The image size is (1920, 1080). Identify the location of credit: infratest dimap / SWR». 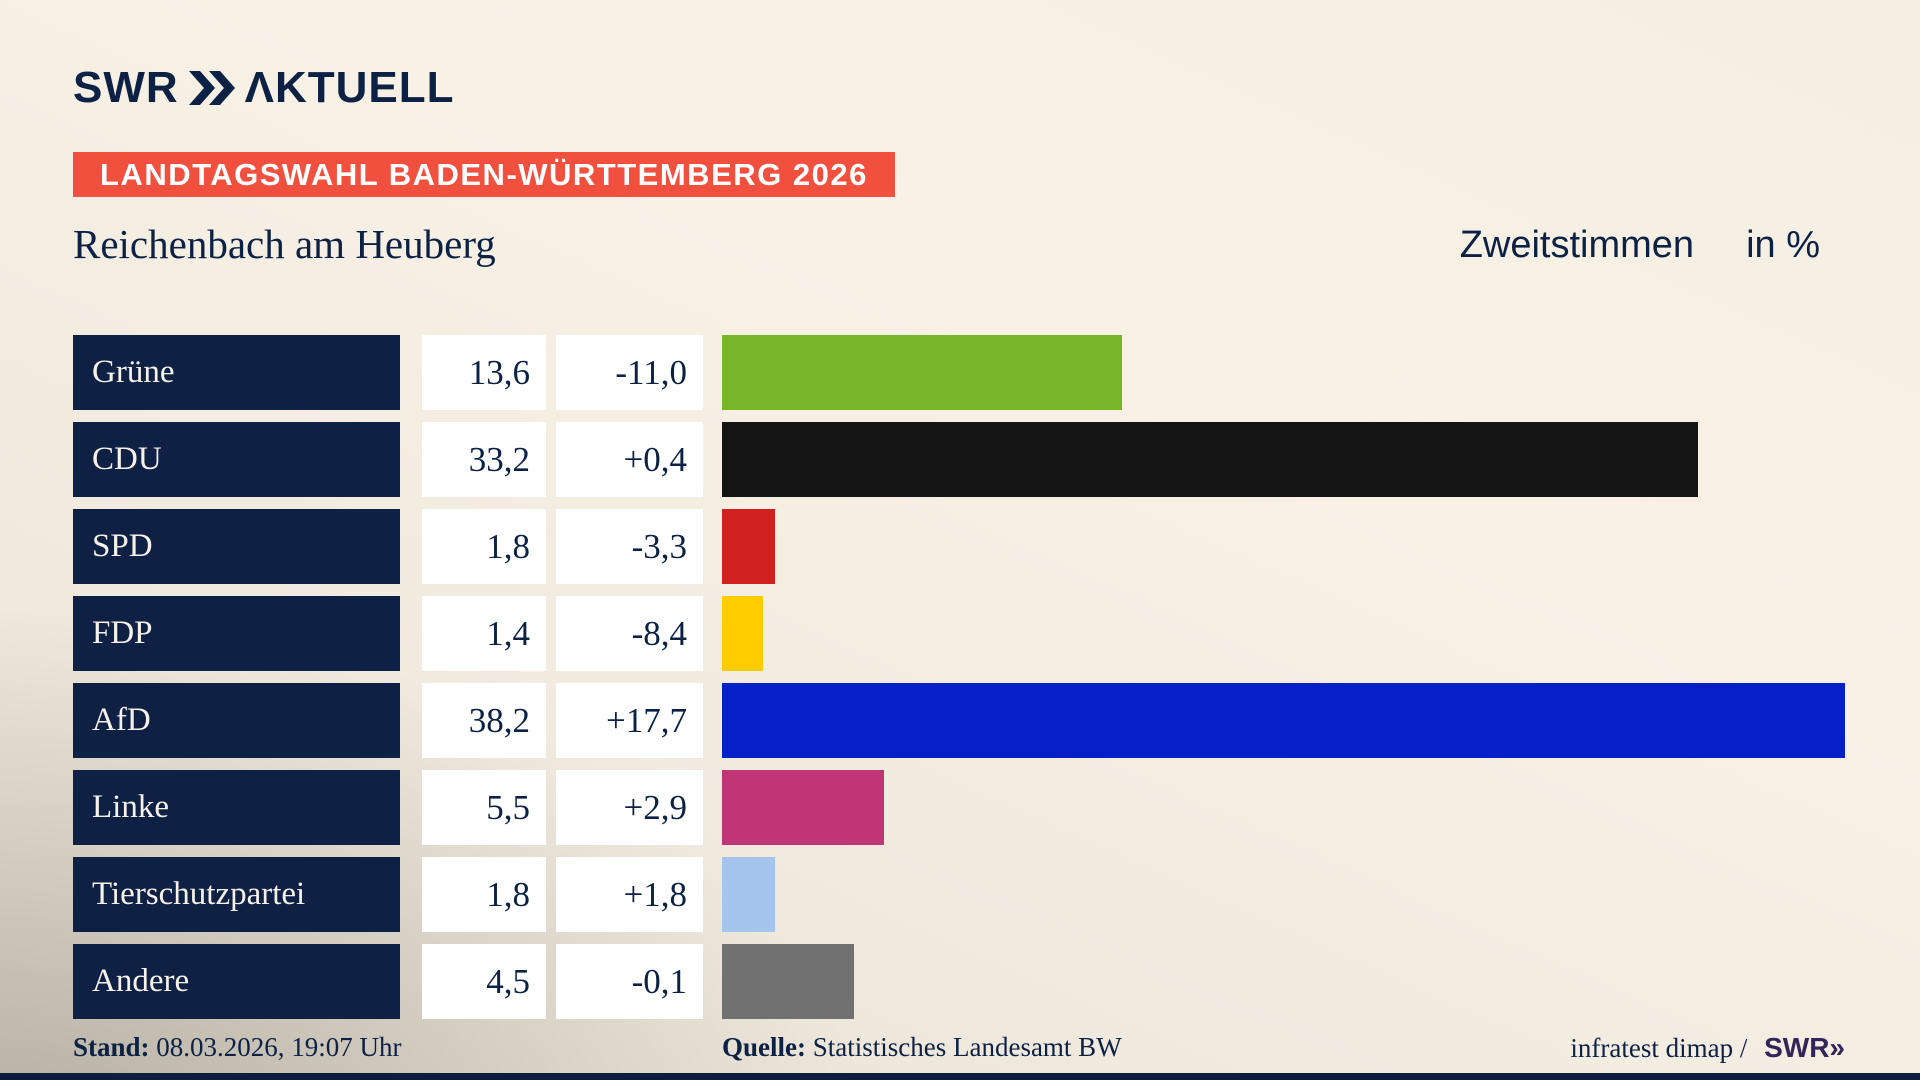
(1707, 1048).